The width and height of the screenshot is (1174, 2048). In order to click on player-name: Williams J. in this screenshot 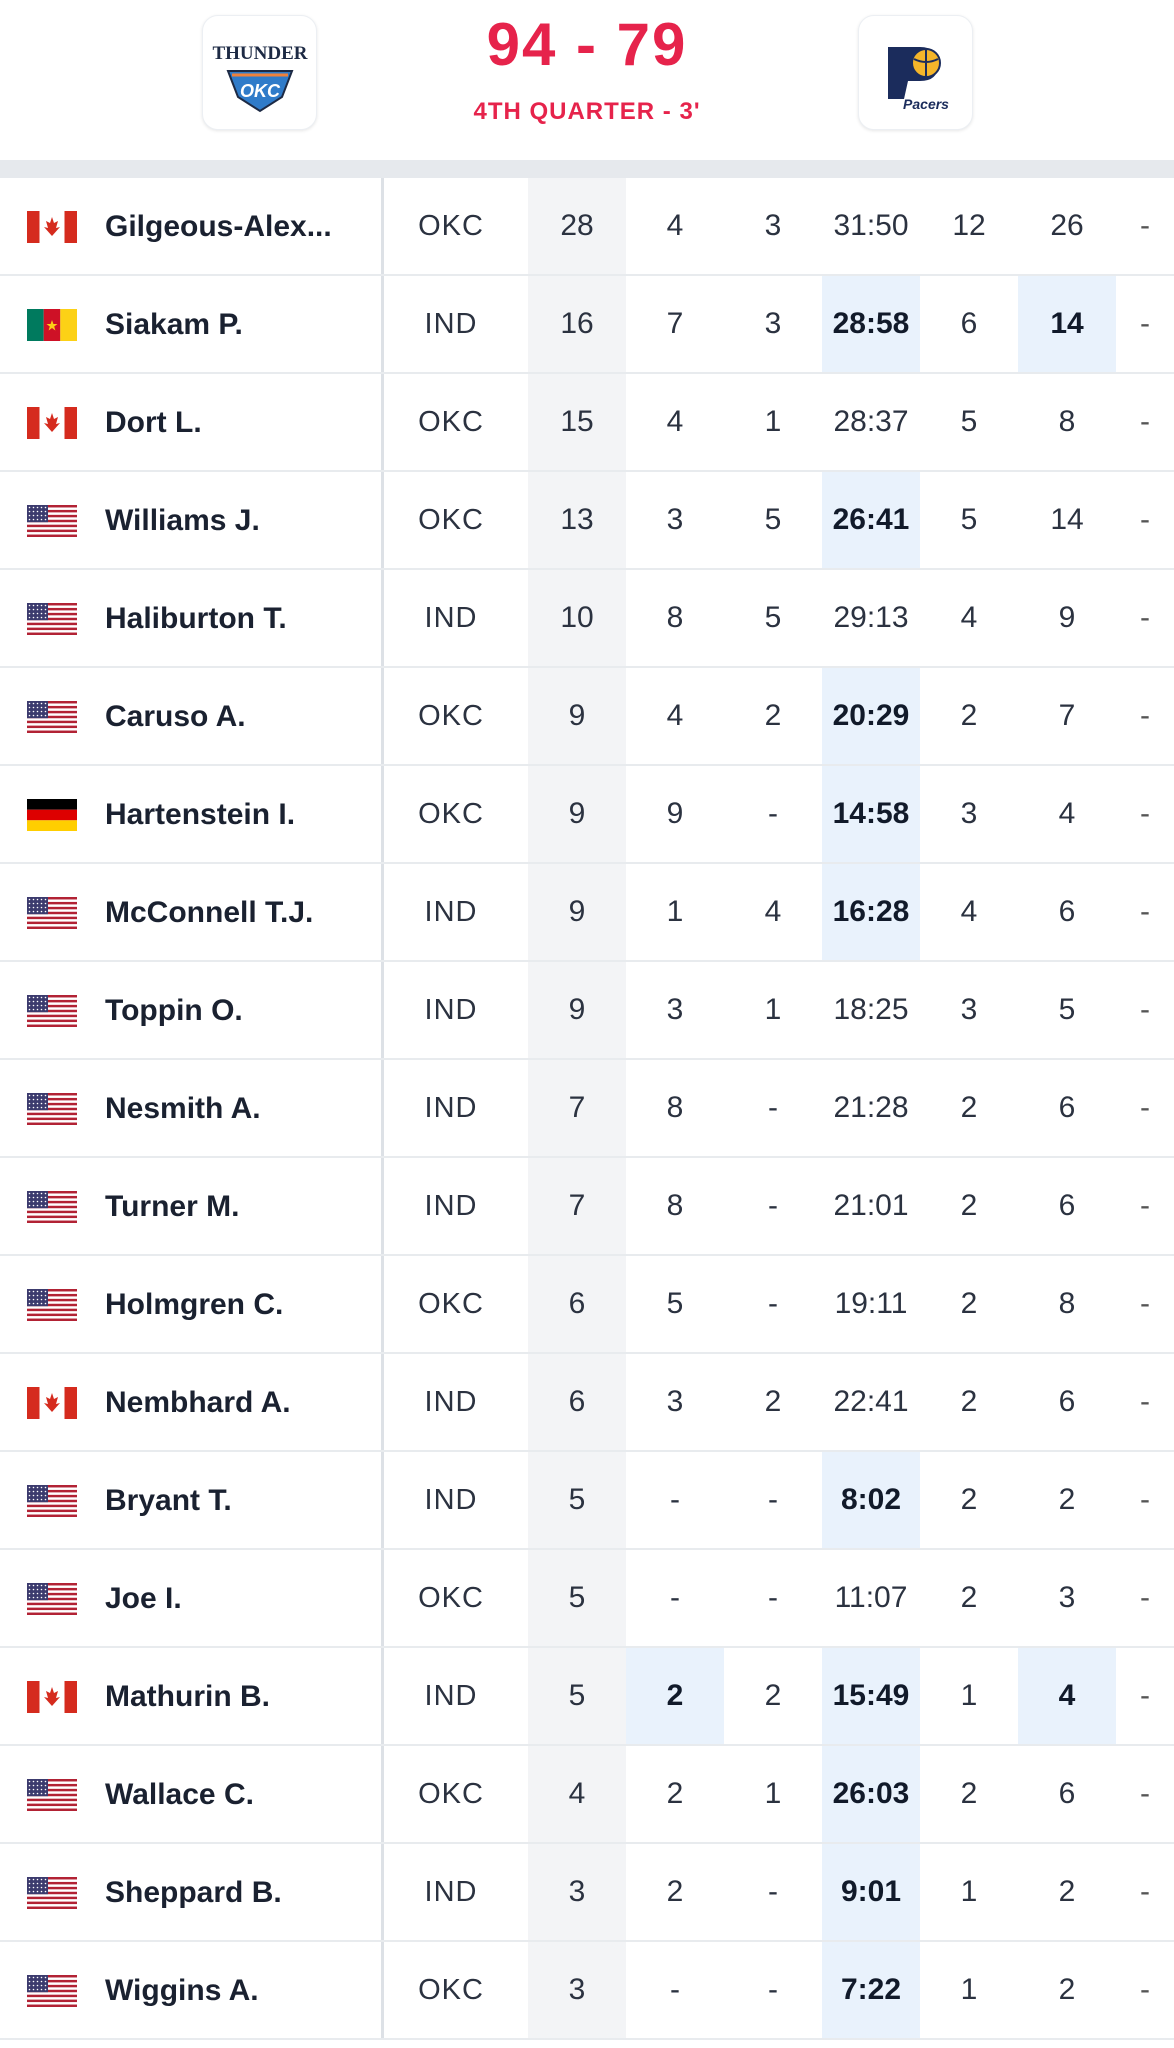, I will do `click(182, 520)`.